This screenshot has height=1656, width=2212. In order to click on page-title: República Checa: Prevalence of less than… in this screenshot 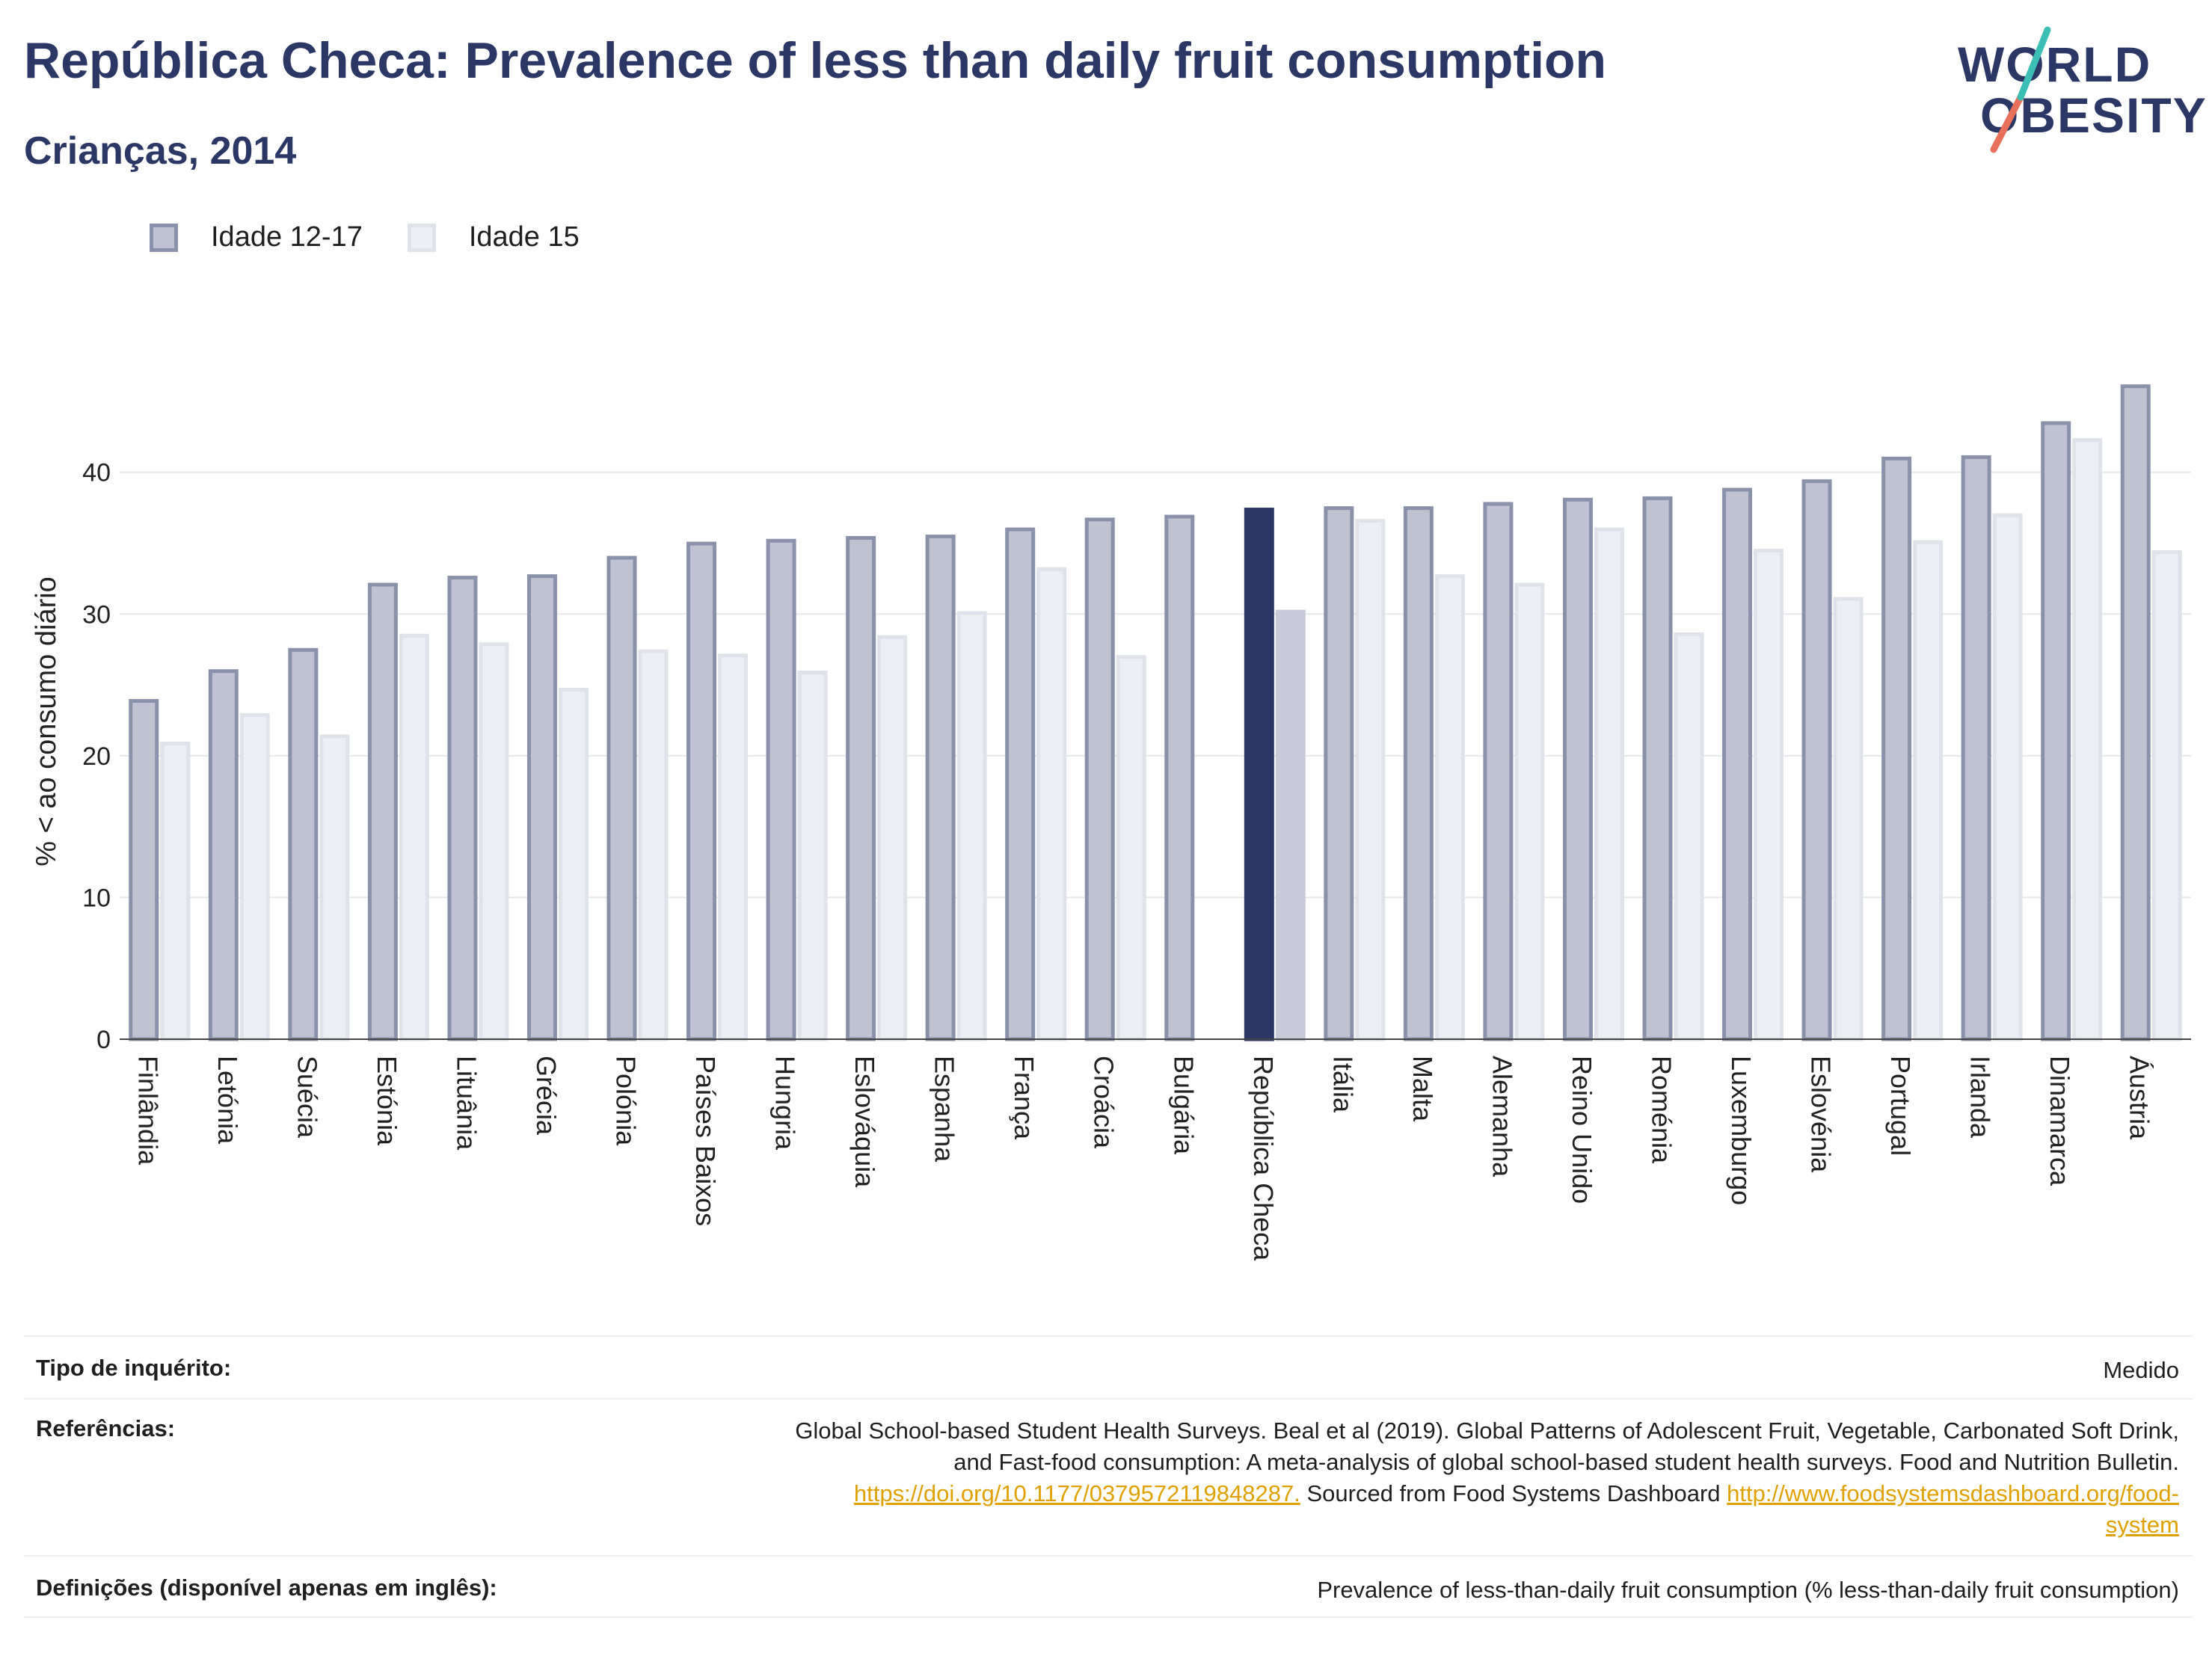, I will do `click(815, 60)`.